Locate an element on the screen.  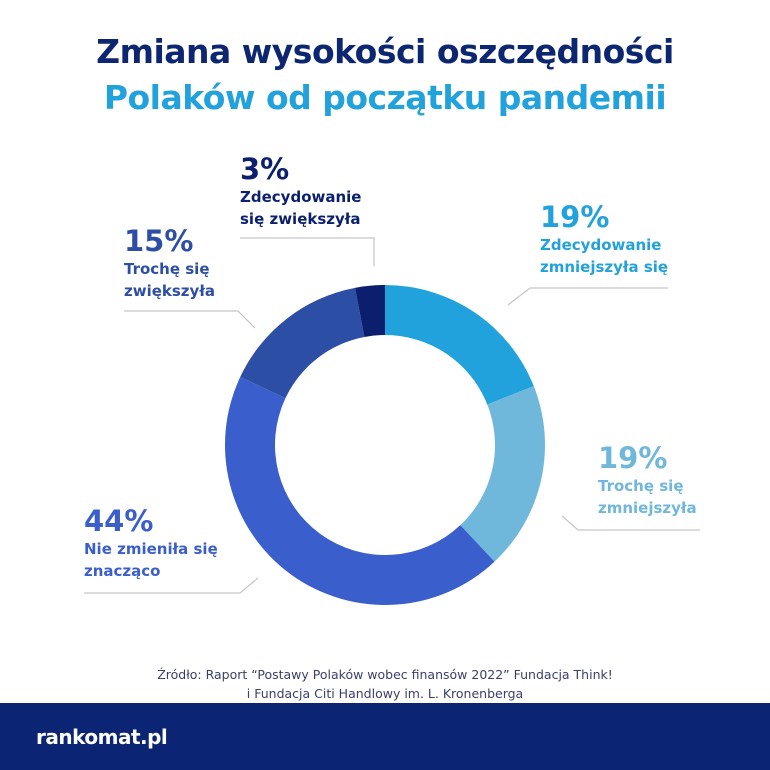
slice-label-line2: się zwiększyła is located at coordinates (300, 219).